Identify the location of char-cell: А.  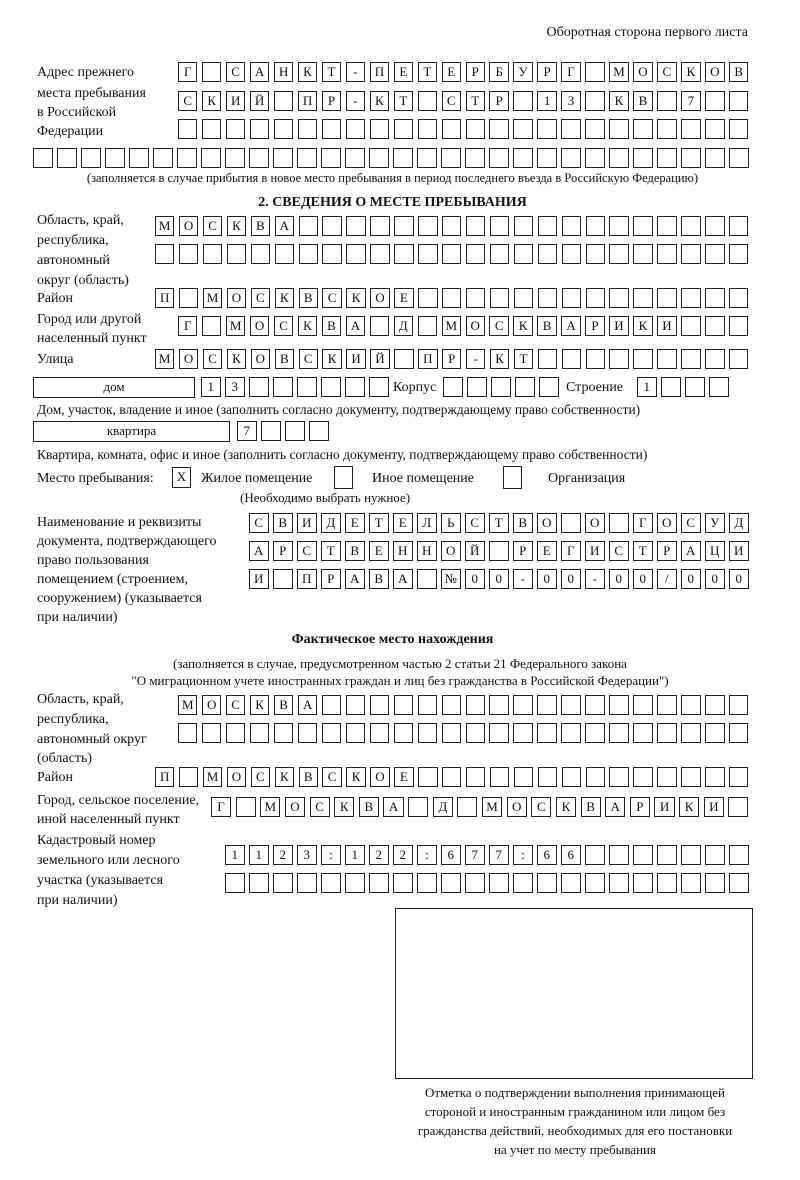
(571, 326).